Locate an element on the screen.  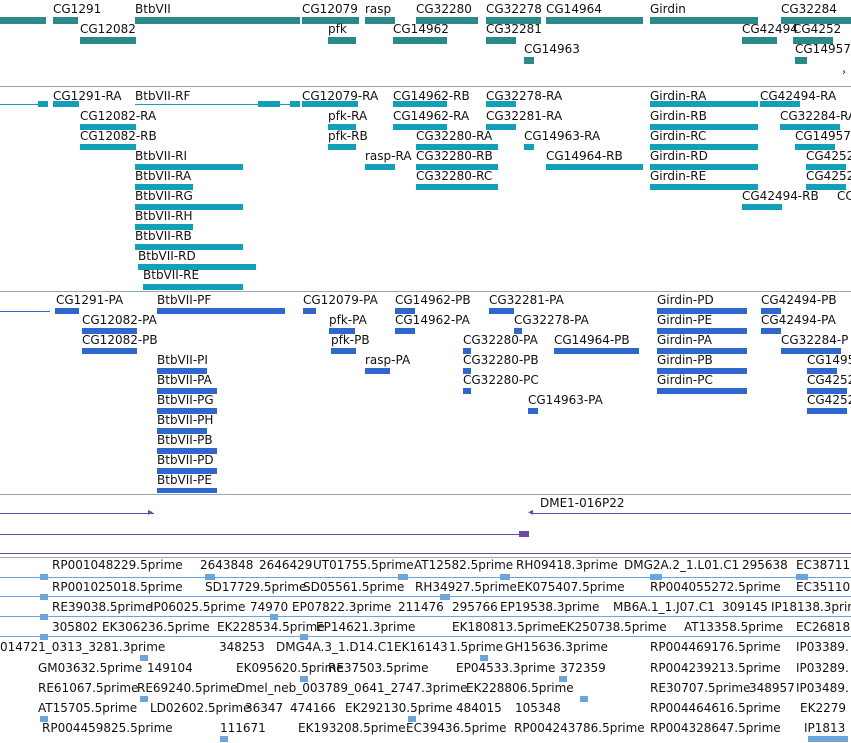
est-label: 474166 is located at coordinates (313, 708).